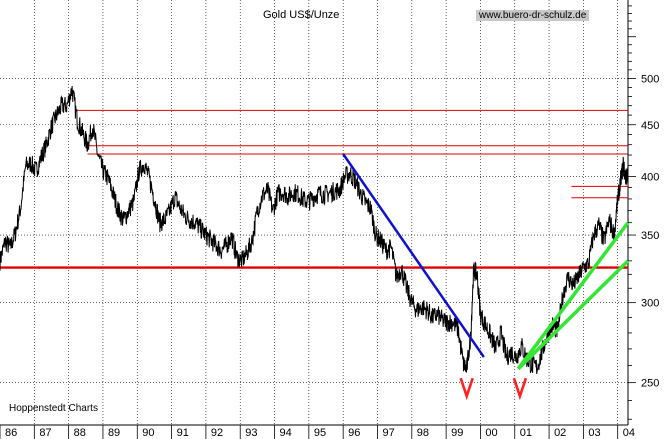  Describe the element at coordinates (650, 177) in the screenshot. I see `y-tick-label: 400` at that location.